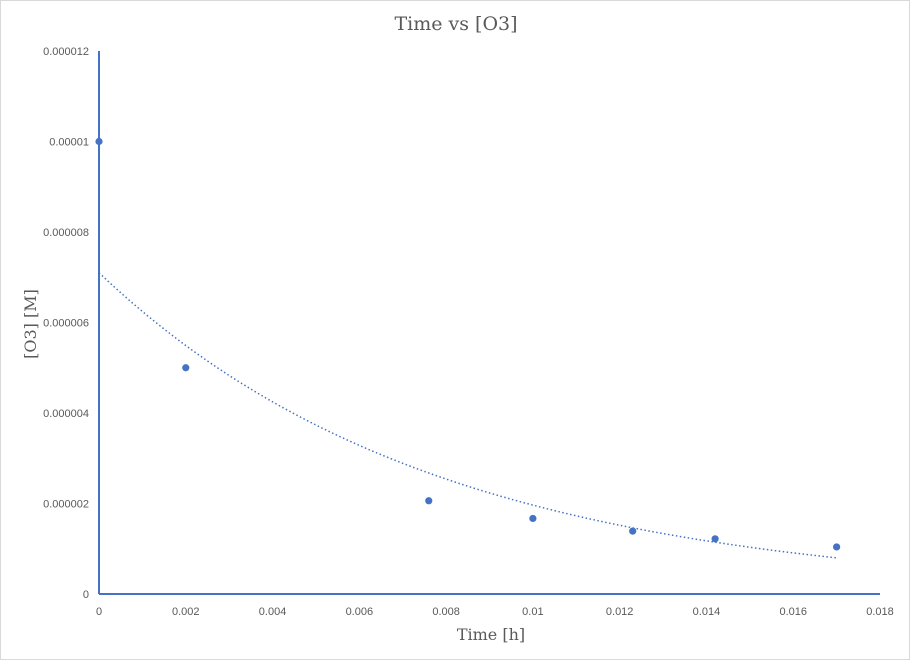 The width and height of the screenshot is (910, 660). What do you see at coordinates (273, 612) in the screenshot?
I see `x-tick-label: 0.004` at bounding box center [273, 612].